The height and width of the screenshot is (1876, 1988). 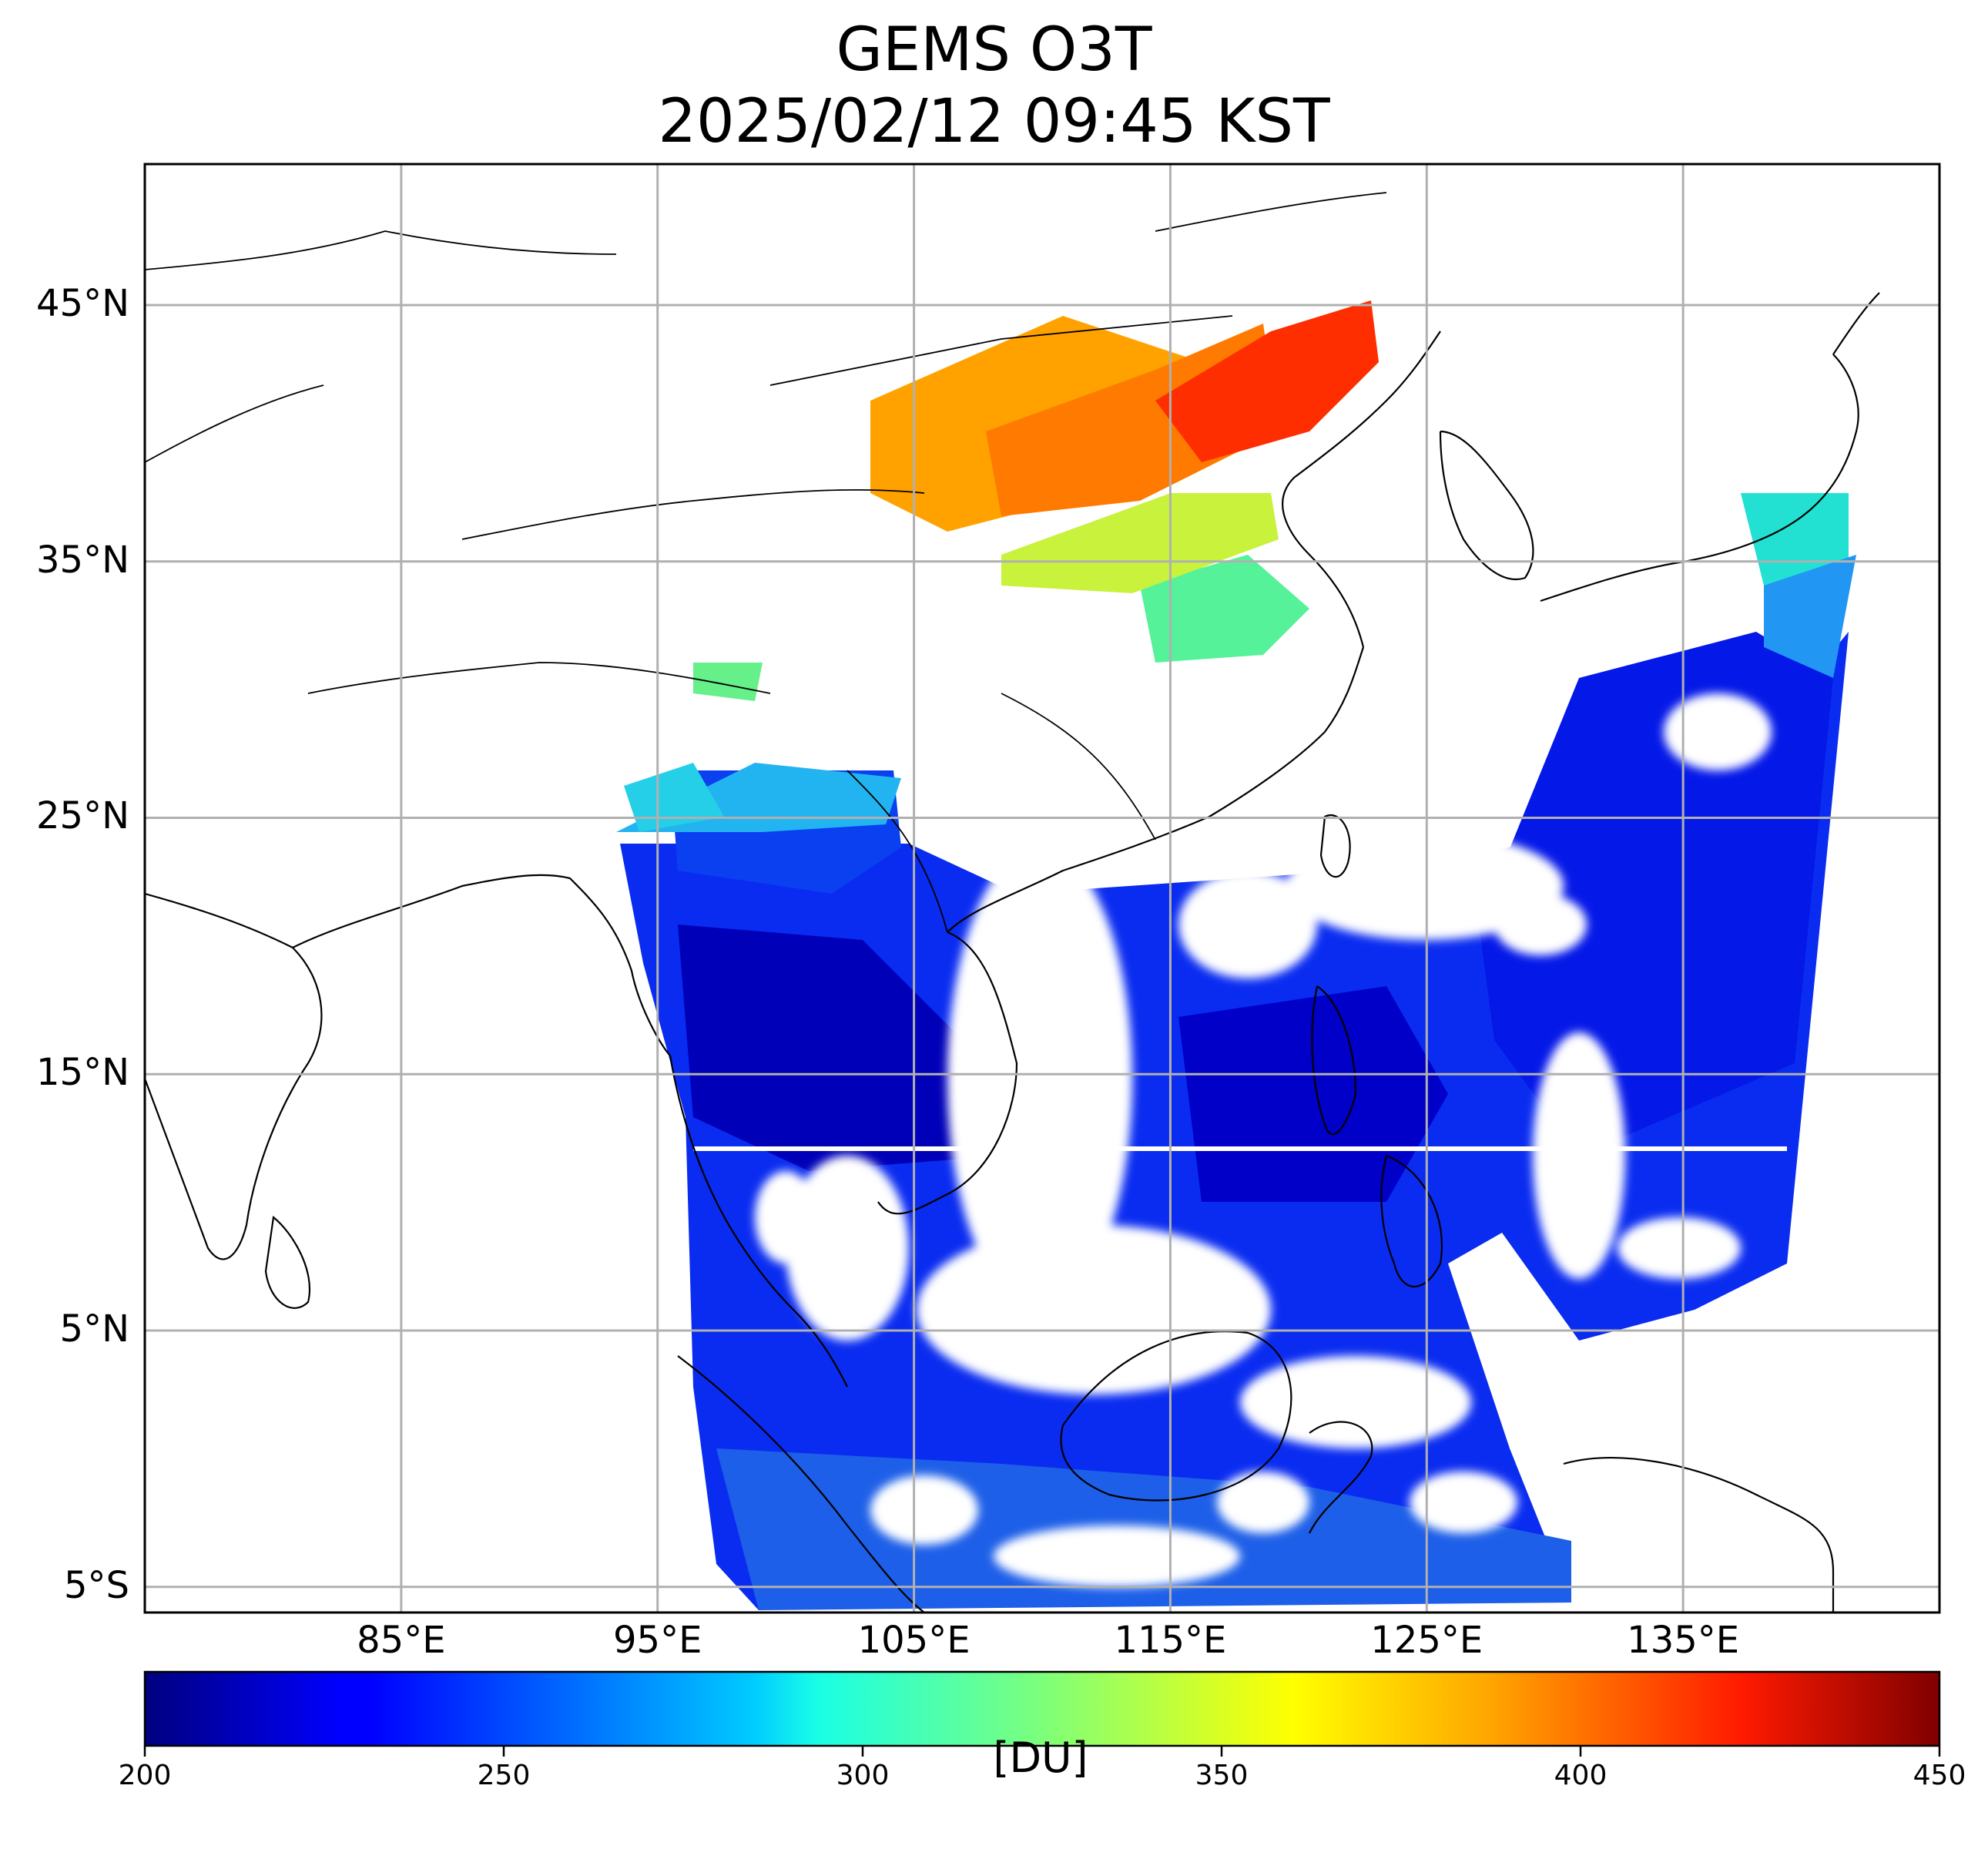 I want to click on lon-tick-label: 85°E, so click(x=402, y=1640).